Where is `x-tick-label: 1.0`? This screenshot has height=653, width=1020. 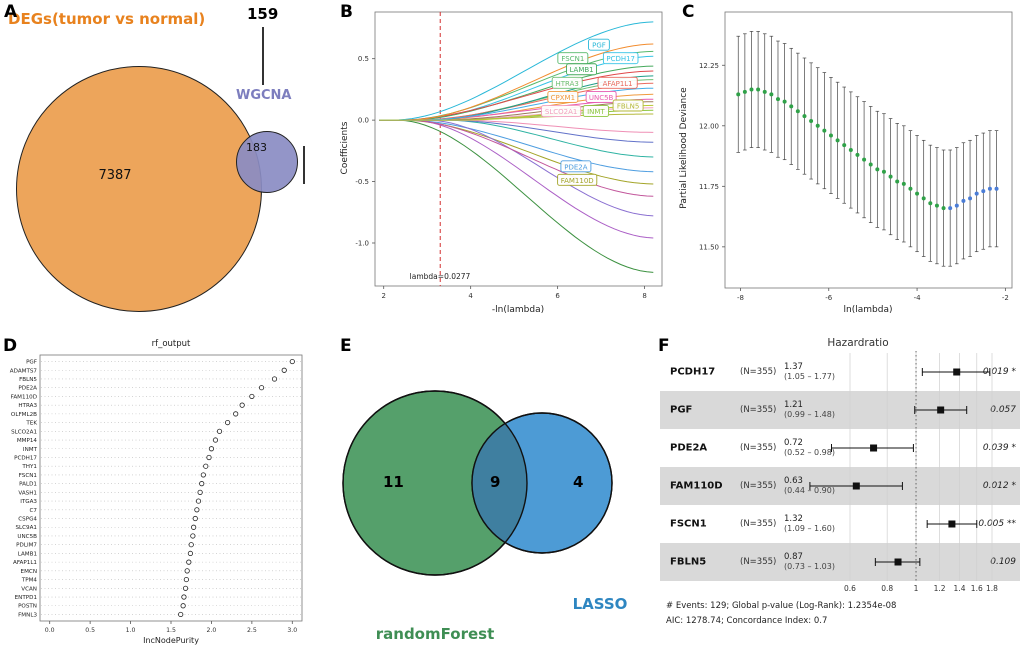 x-tick-label: 1.0 is located at coordinates (131, 630).